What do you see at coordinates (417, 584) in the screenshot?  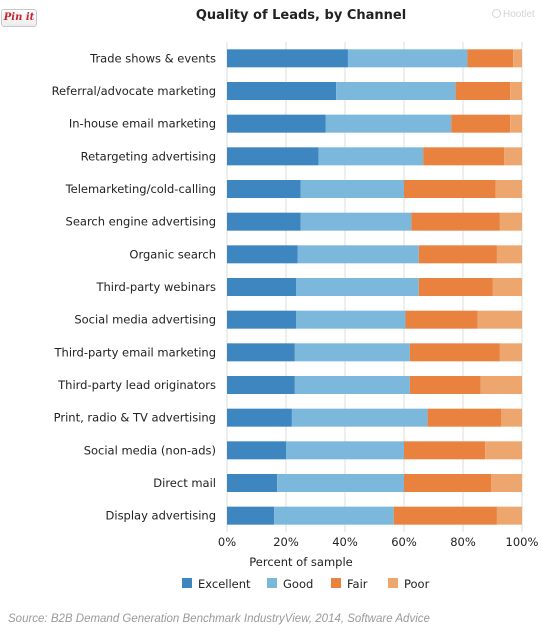 I see `legend-label: Poor` at bounding box center [417, 584].